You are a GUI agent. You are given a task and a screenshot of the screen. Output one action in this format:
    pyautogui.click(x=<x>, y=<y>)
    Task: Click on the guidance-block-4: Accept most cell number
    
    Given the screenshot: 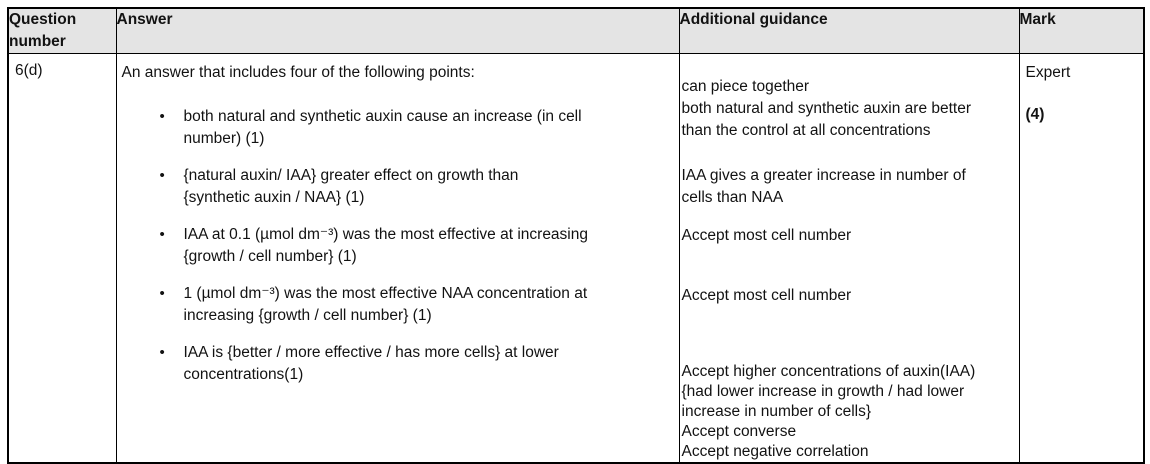 What is the action you would take?
    pyautogui.click(x=849, y=296)
    